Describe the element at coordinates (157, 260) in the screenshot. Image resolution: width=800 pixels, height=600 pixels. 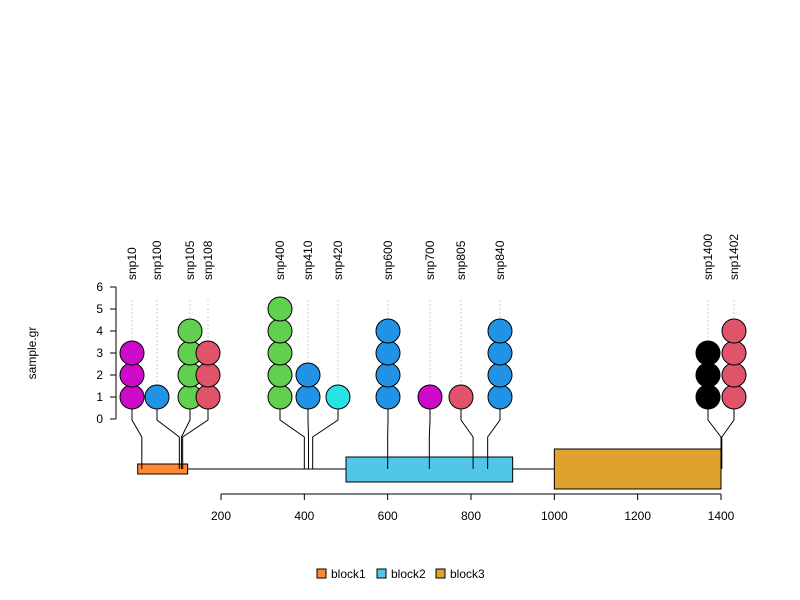
I see `label-snp100: snp100` at that location.